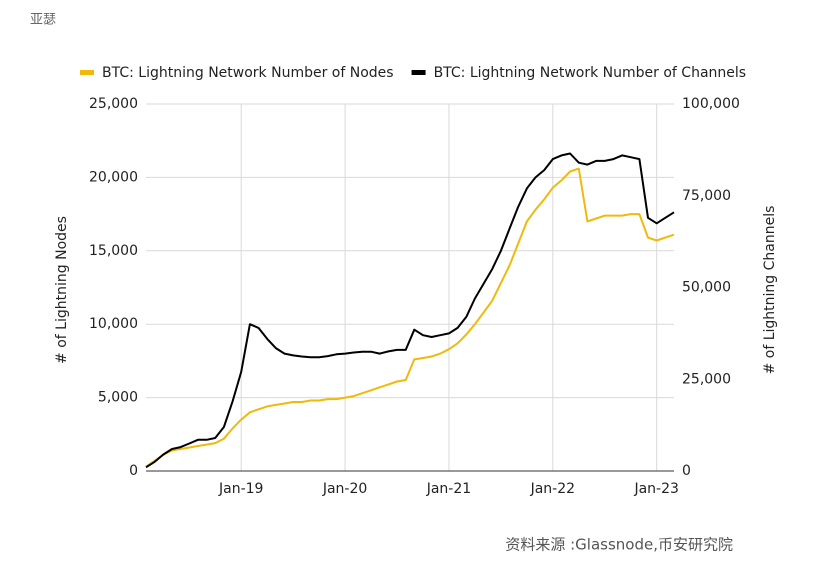 This screenshot has height=566, width=834. What do you see at coordinates (655, 489) in the screenshot?
I see `x-tick-label: Jan-23` at bounding box center [655, 489].